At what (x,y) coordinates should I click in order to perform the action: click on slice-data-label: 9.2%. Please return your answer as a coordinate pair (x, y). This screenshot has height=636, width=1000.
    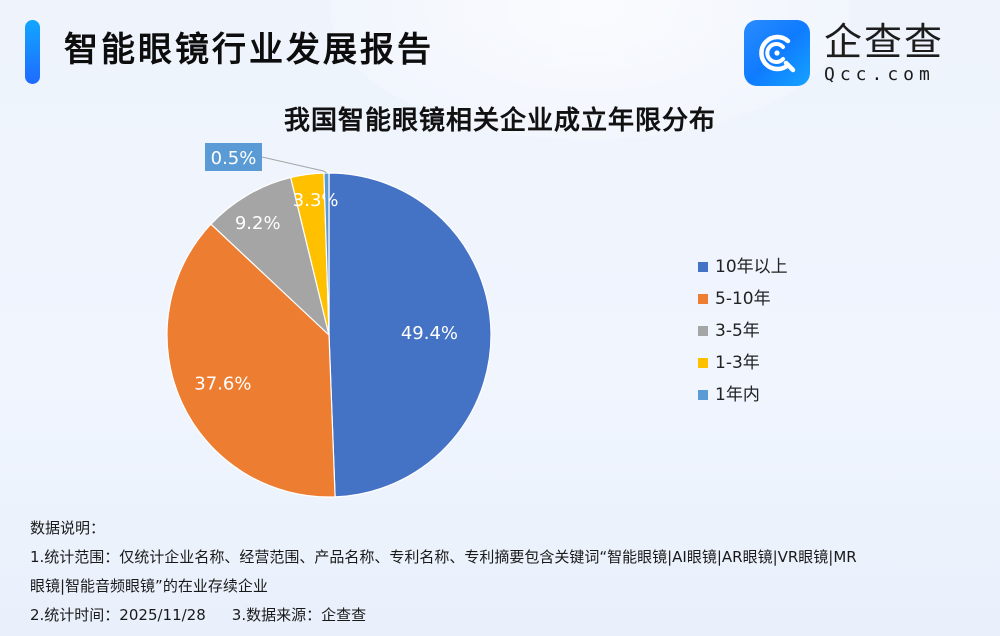
    Looking at the image, I should click on (258, 223).